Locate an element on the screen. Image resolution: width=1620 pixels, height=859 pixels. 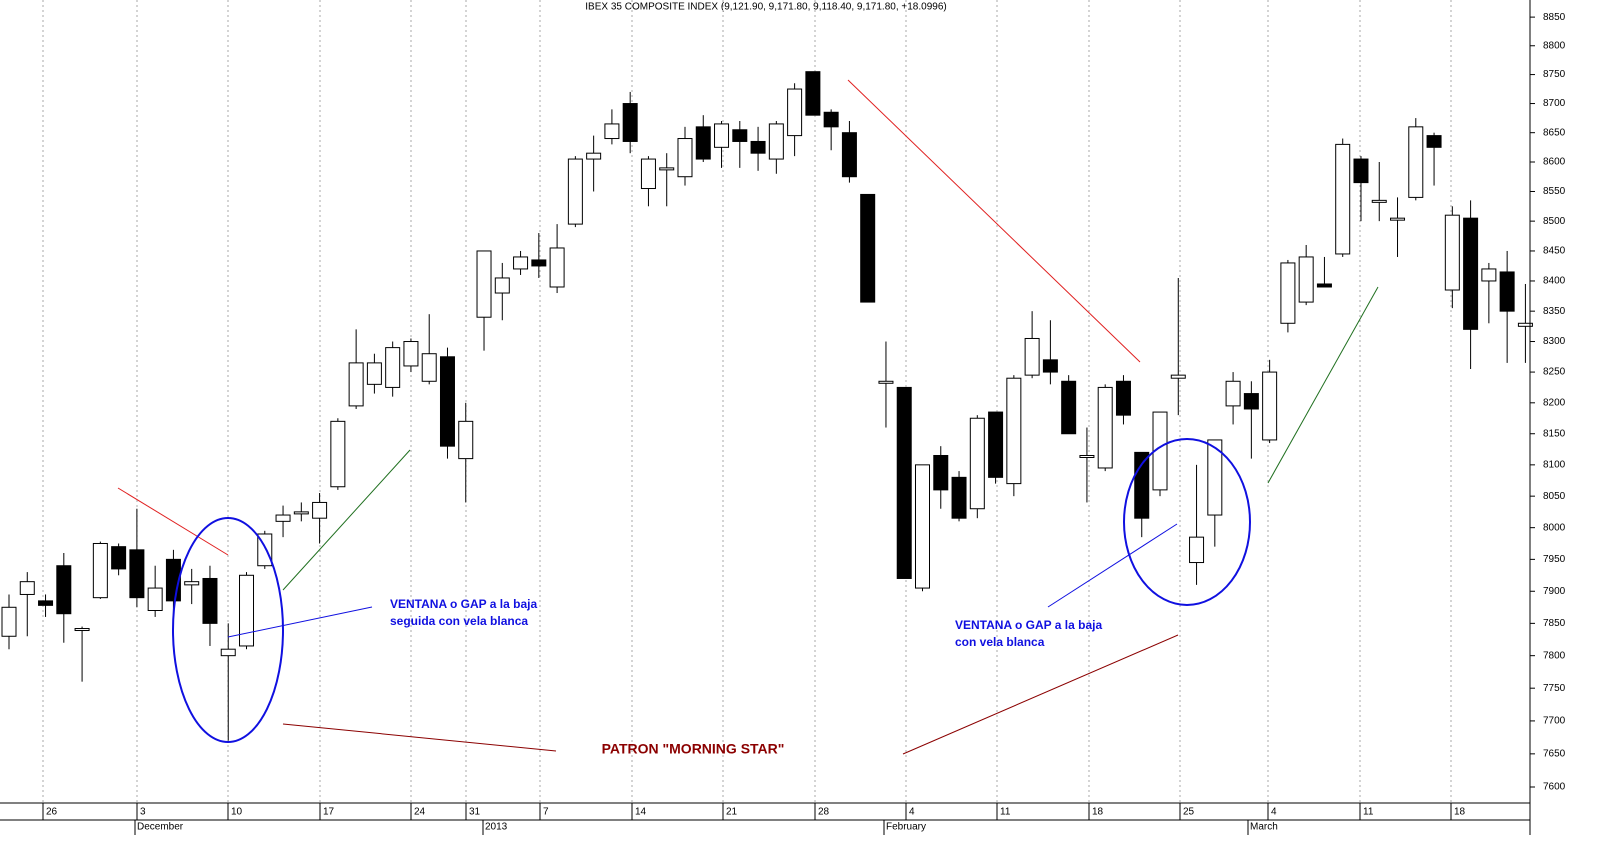
annotation: con vela blanca is located at coordinates (1000, 642).